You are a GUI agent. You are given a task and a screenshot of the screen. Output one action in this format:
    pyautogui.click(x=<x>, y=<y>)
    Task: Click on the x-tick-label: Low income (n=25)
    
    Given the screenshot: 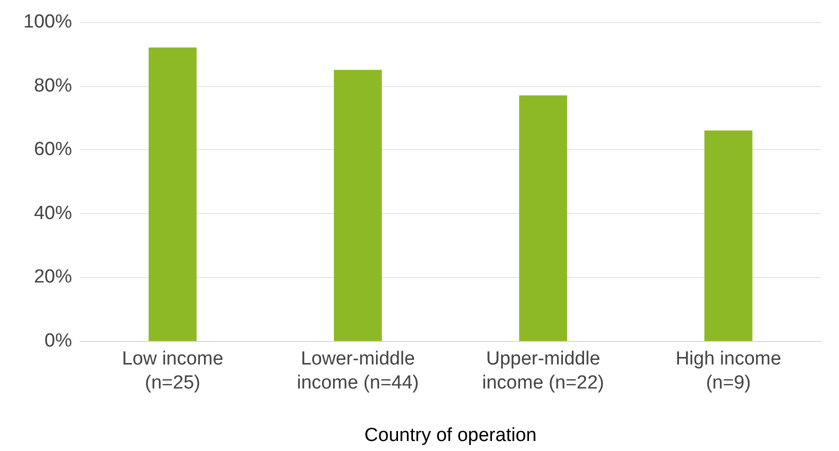 What is the action you would take?
    pyautogui.click(x=173, y=371)
    